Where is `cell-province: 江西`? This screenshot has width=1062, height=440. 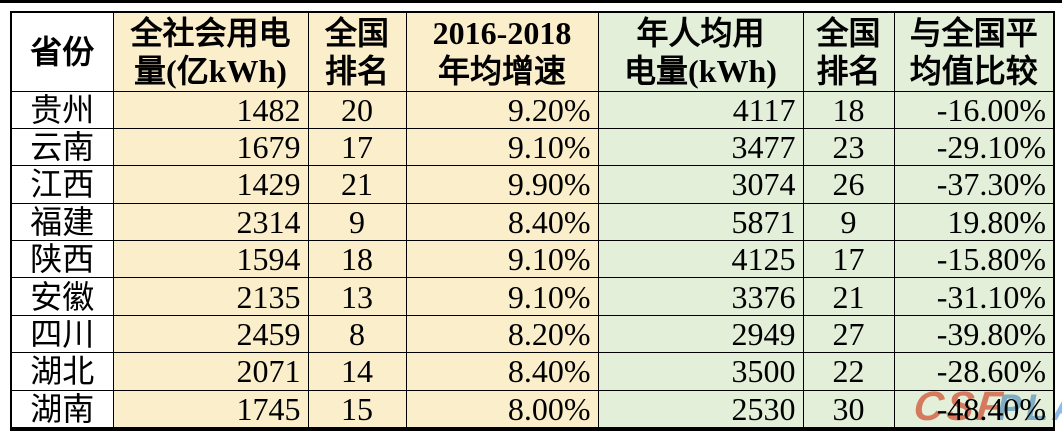 cell-province: 江西 is located at coordinates (62, 184).